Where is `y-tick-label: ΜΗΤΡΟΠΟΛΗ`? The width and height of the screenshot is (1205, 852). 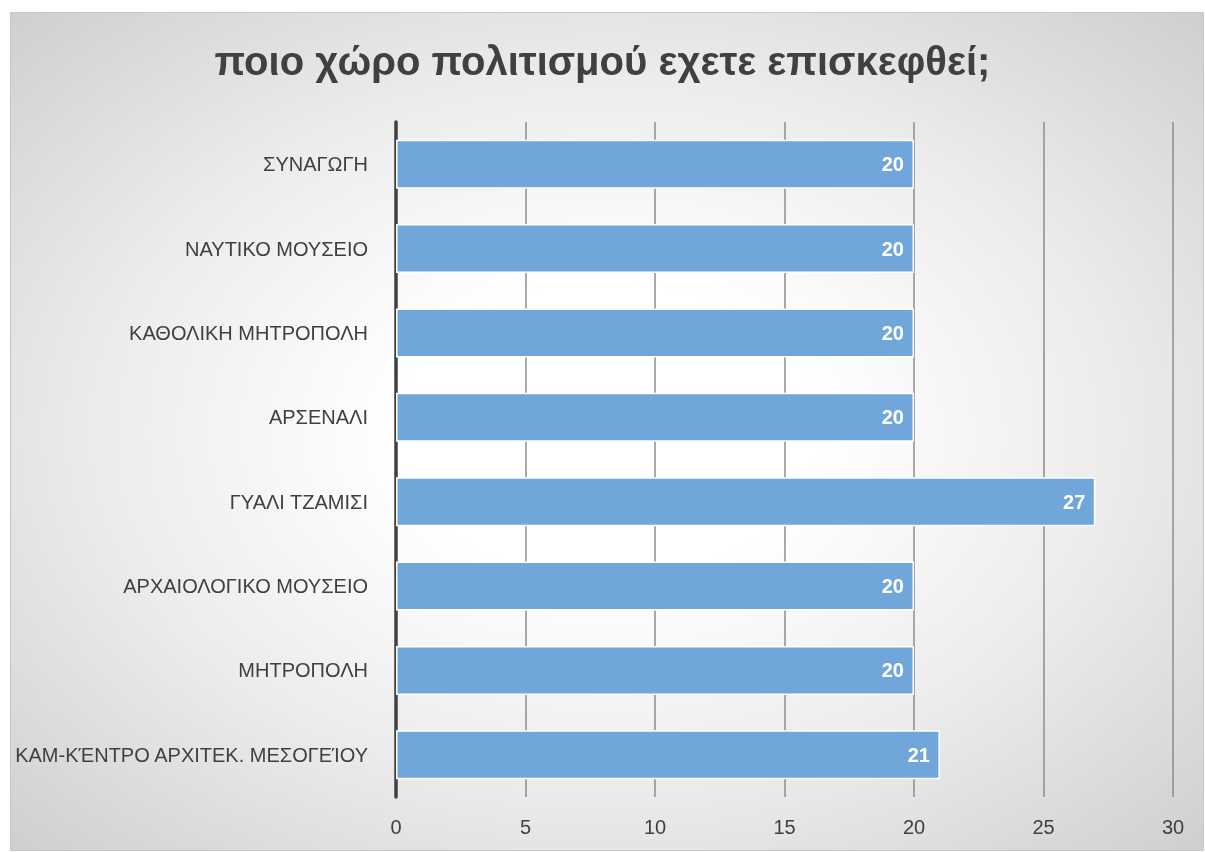 y-tick-label: ΜΗΤΡΟΠΟΛΗ is located at coordinates (303, 670).